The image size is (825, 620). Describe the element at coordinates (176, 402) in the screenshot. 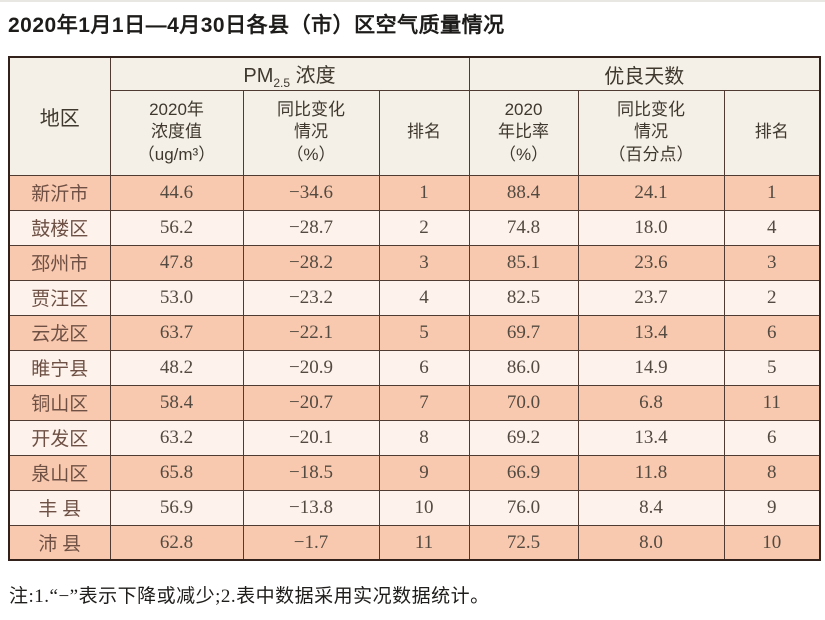

I see `cell-pm-value: 58.4` at that location.